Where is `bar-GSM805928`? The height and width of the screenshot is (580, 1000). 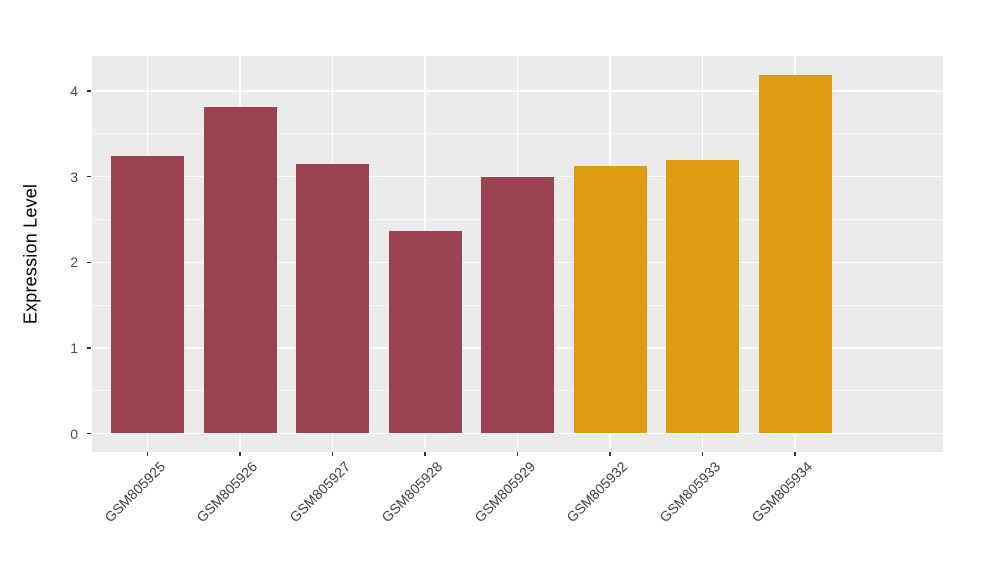
bar-GSM805928 is located at coordinates (425, 332).